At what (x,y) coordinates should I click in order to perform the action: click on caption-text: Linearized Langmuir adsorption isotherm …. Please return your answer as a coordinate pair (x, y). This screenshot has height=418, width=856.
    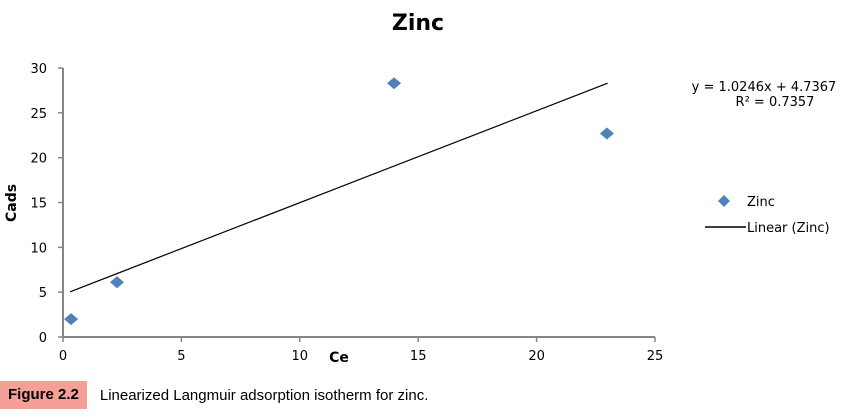
    Looking at the image, I should click on (264, 395).